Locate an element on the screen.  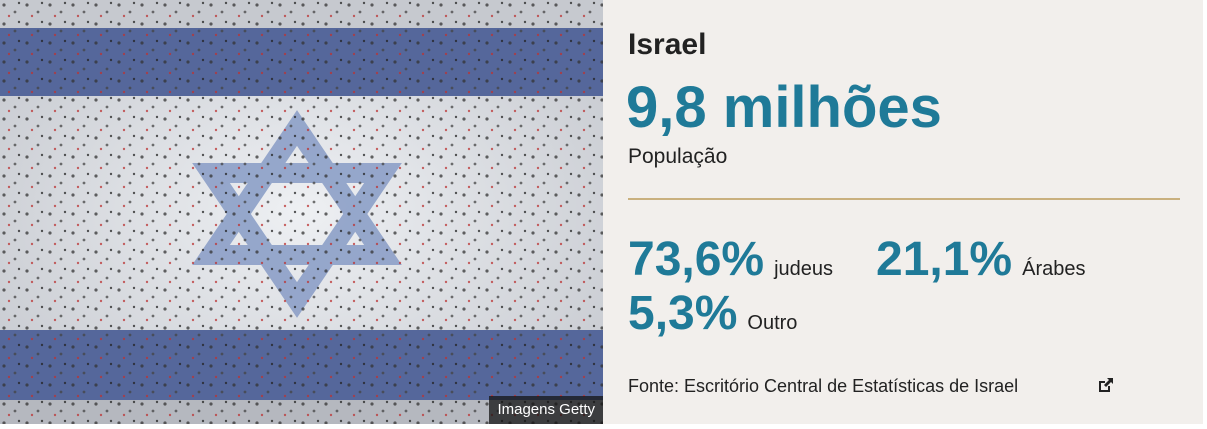
image-credit: Imagens Getty is located at coordinates (546, 410).